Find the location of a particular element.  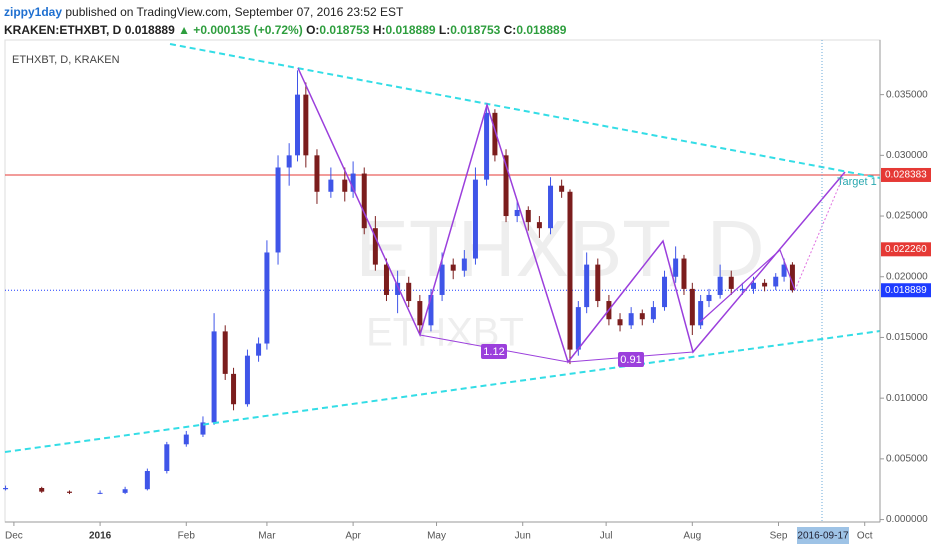

ratio-box is located at coordinates (494, 351).